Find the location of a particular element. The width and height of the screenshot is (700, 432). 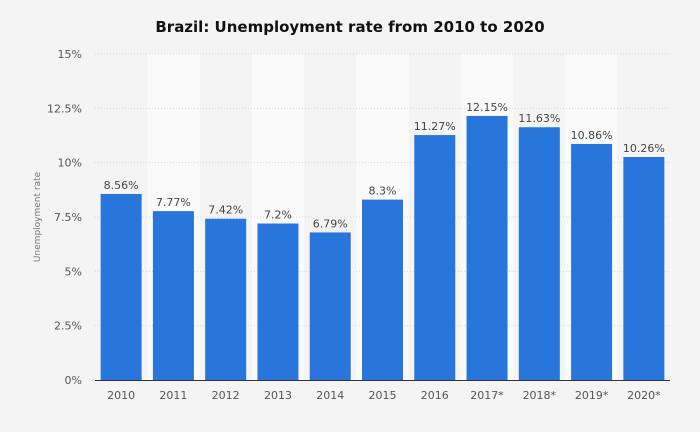

bar-2014 is located at coordinates (330, 306).